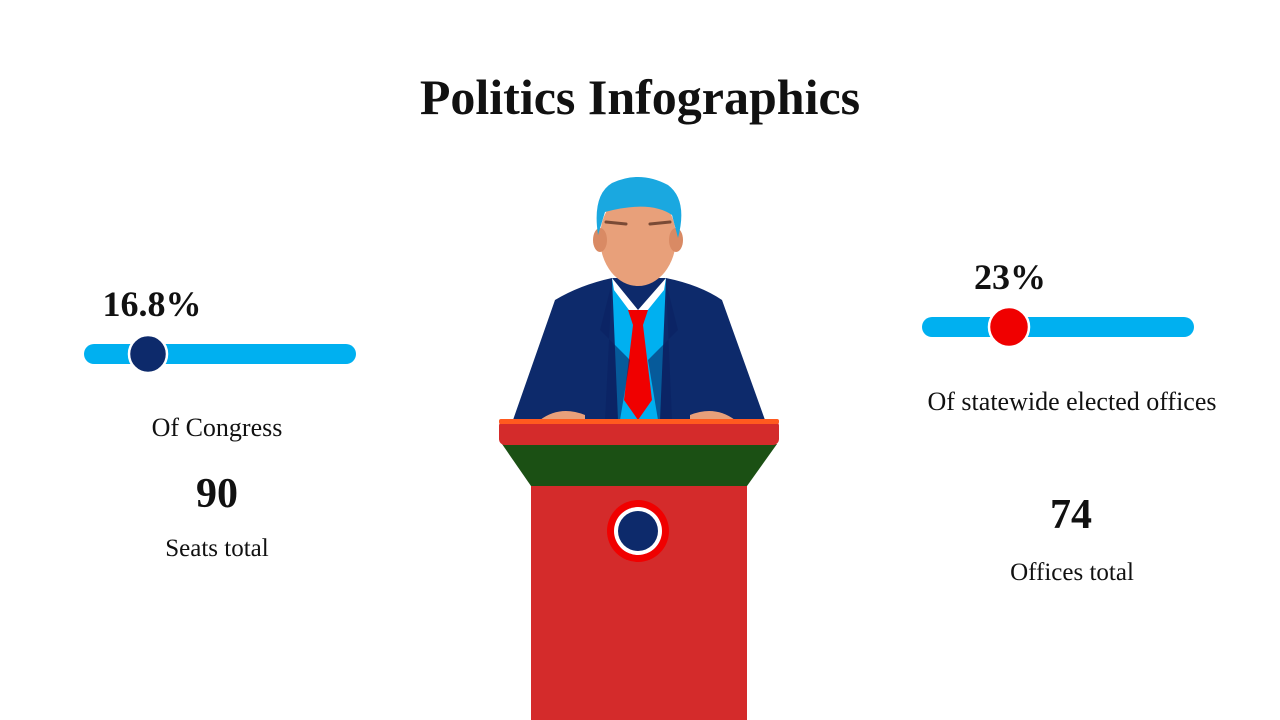 This screenshot has height=720, width=1280. What do you see at coordinates (217, 548) in the screenshot?
I see `caption: Seats total` at bounding box center [217, 548].